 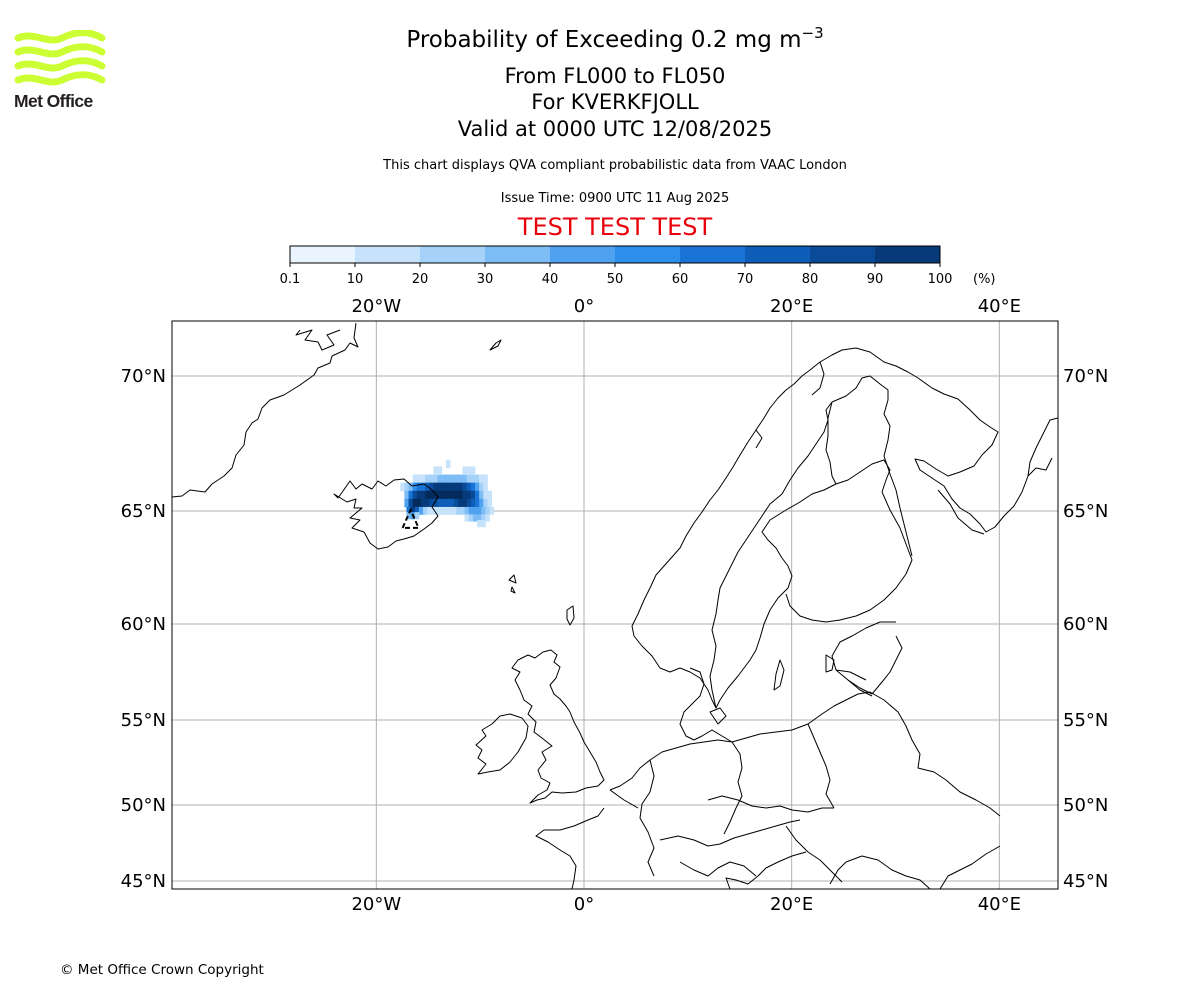 What do you see at coordinates (999, 904) in the screenshot?
I see `lon-label-bottom: 40°E` at bounding box center [999, 904].